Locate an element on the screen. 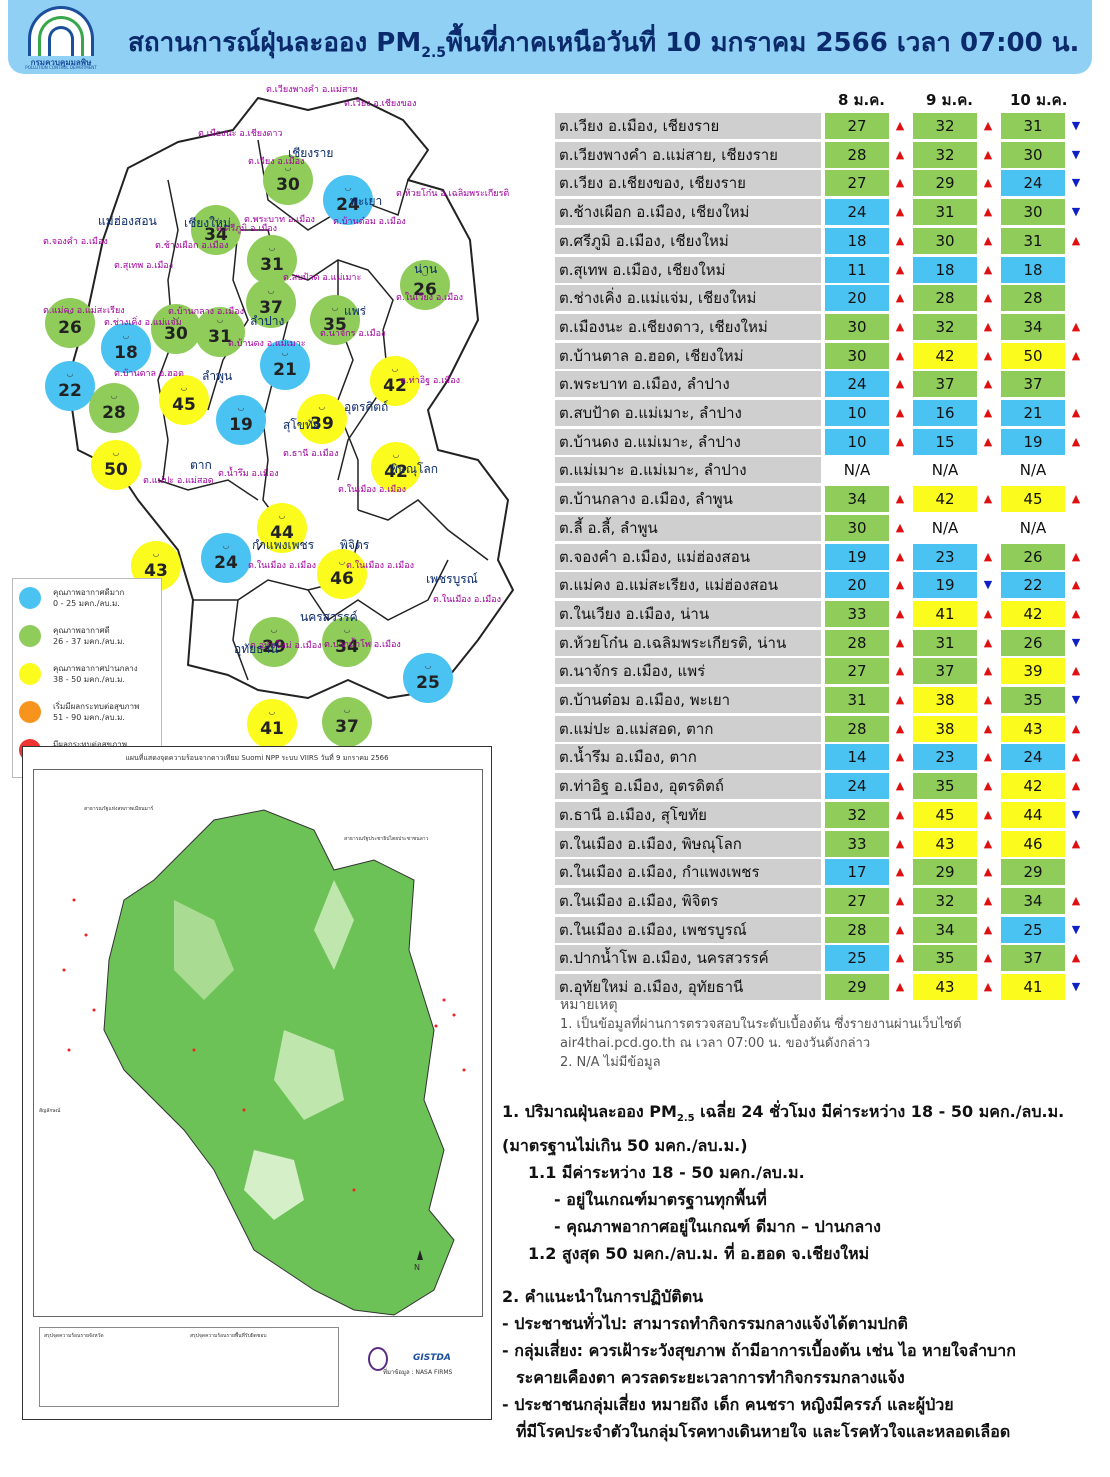 The height and width of the screenshot is (1477, 1110). pm25-cell: 28 is located at coordinates (857, 728).